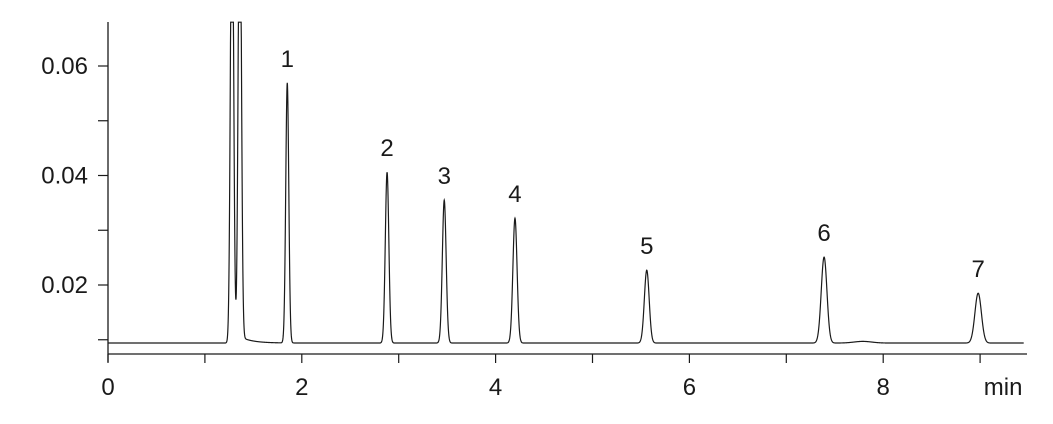 The height and width of the screenshot is (424, 1053). What do you see at coordinates (514, 194) in the screenshot?
I see `peak-label-4: 4` at bounding box center [514, 194].